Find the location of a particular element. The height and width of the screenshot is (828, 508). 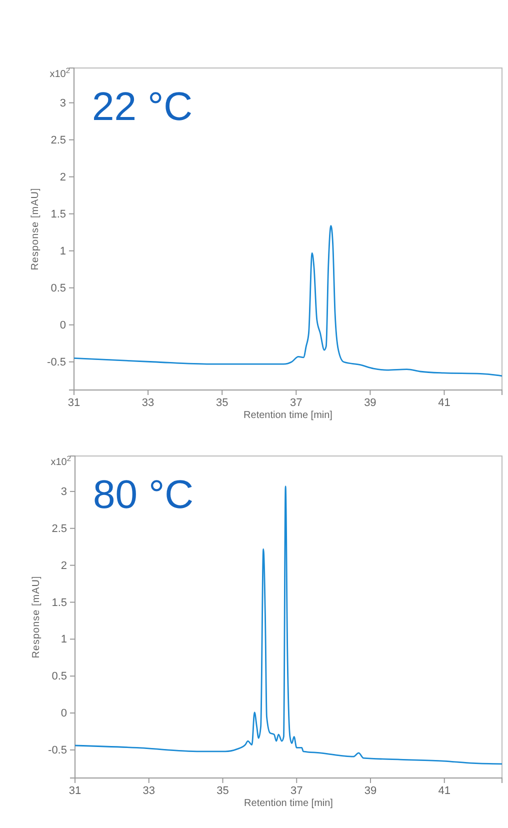

annotation: 80 °C is located at coordinates (143, 495).